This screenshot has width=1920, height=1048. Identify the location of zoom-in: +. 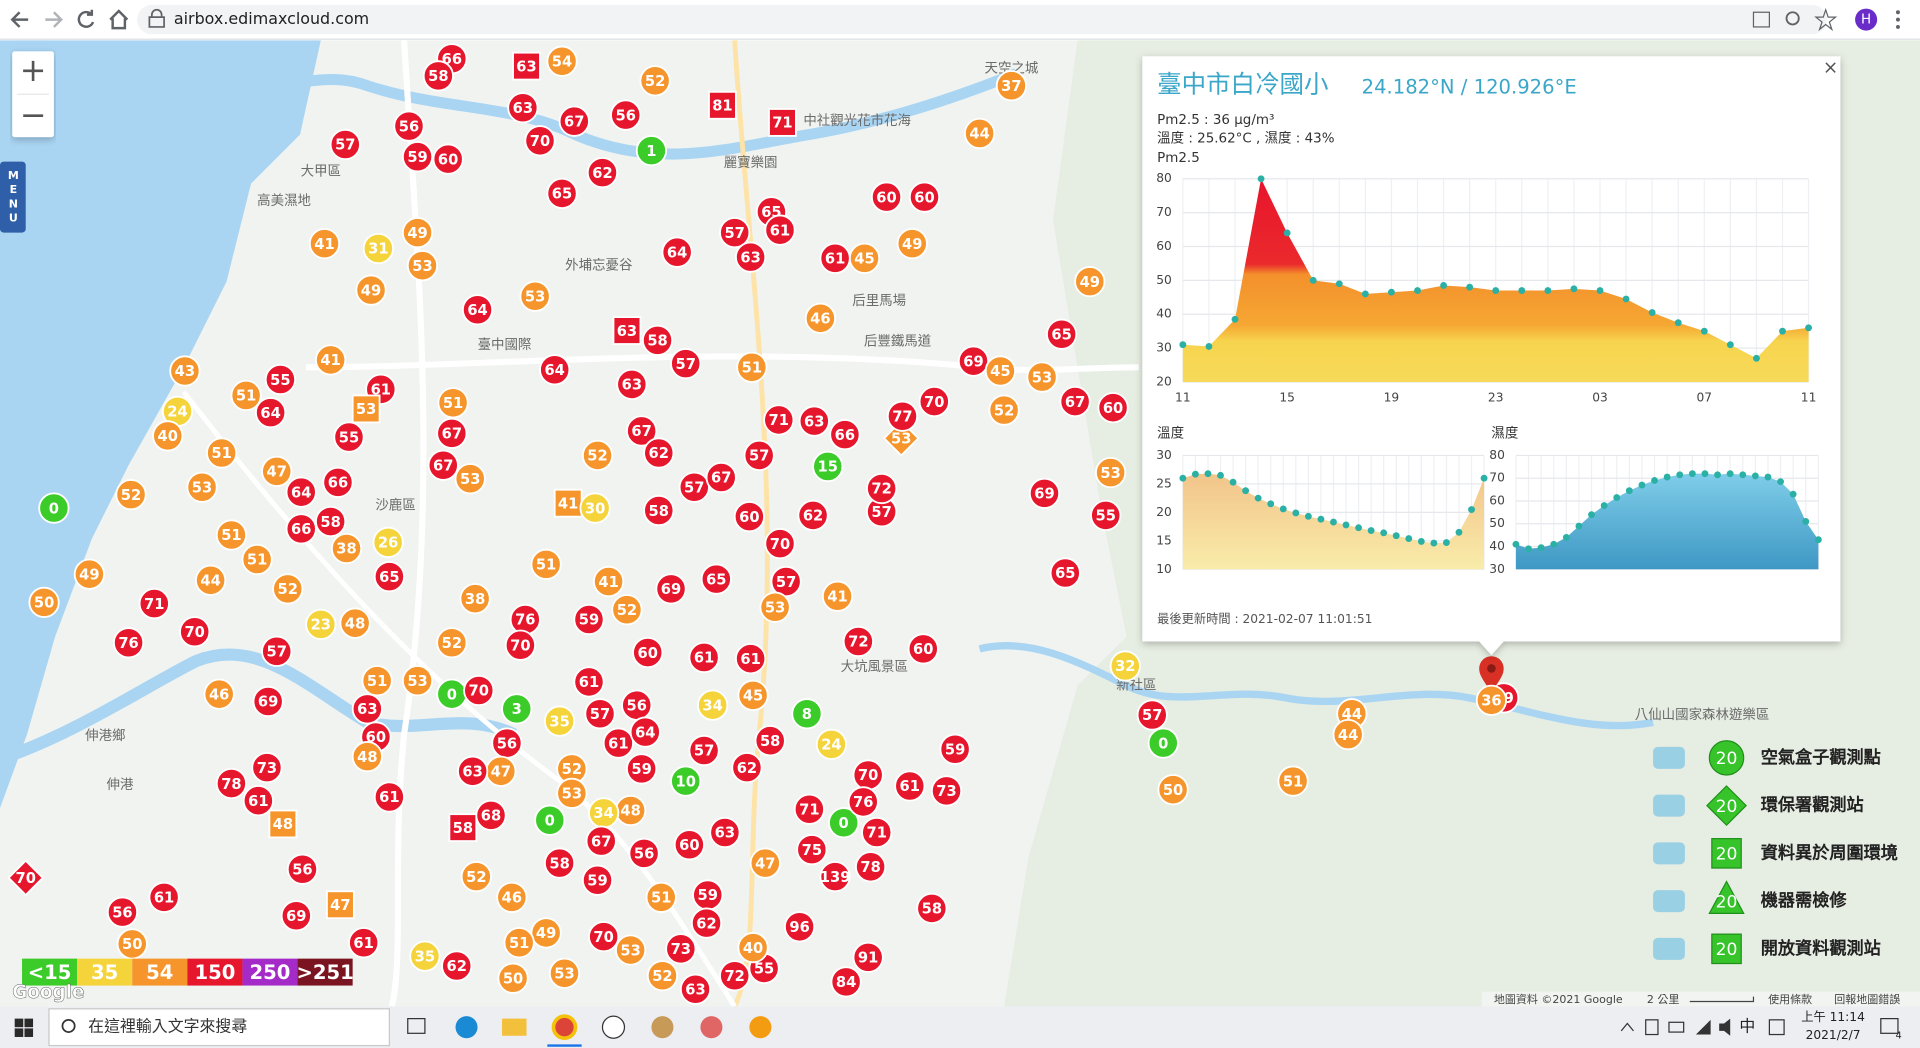
(33, 70).